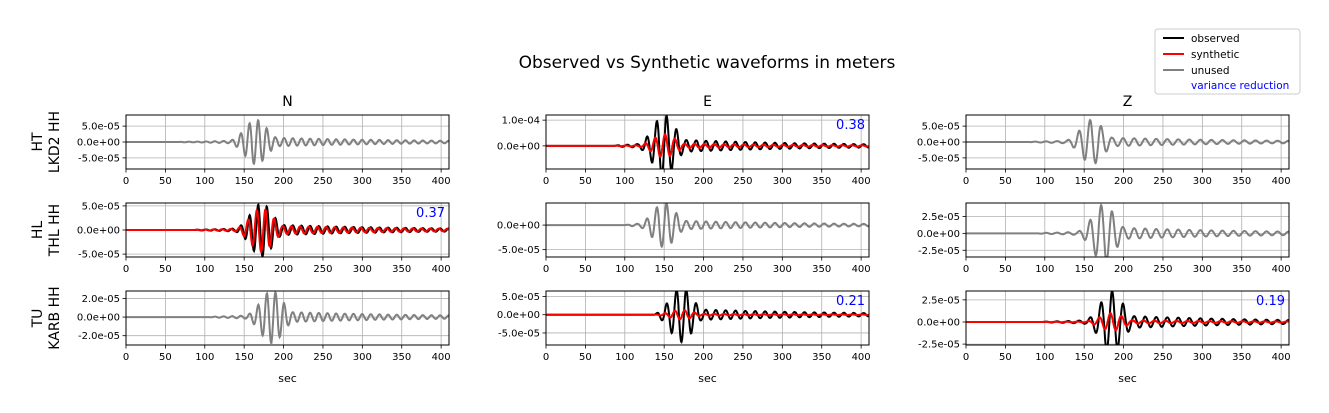 The image size is (1329, 413). What do you see at coordinates (941, 300) in the screenshot?
I see `y-tick-label: 2.5e-05` at bounding box center [941, 300].